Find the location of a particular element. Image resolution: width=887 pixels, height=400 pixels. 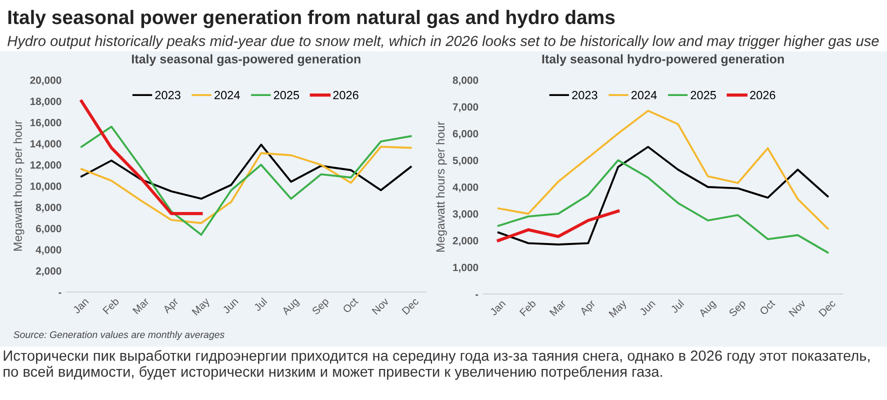

source-note: Source: Generation values are monthly averages is located at coordinates (119, 335).